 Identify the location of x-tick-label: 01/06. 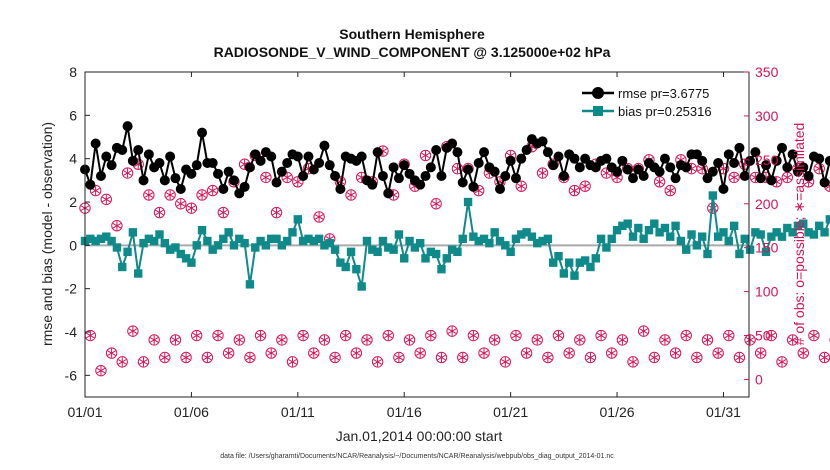
(191, 412).